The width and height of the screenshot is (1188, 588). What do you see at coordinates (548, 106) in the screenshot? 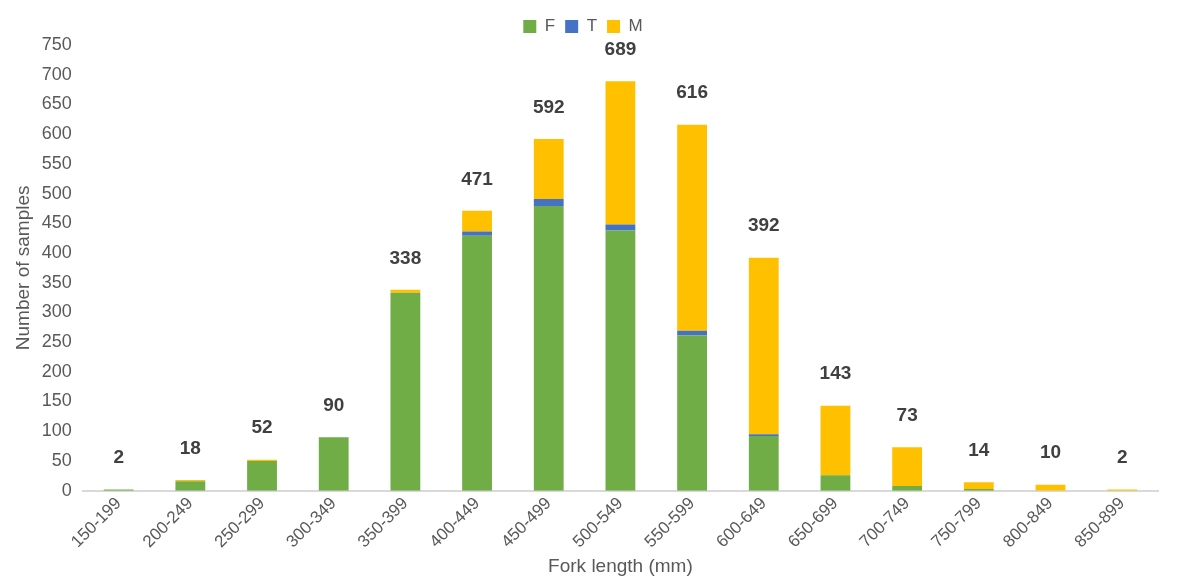
I see `total-label: 592` at bounding box center [548, 106].